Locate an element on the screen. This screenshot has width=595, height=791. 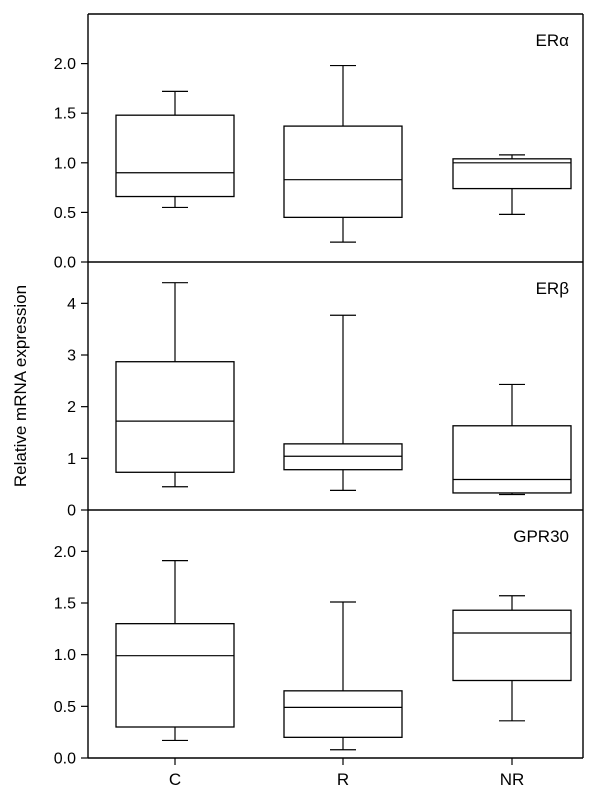
panel-label: ERα is located at coordinates (553, 40).